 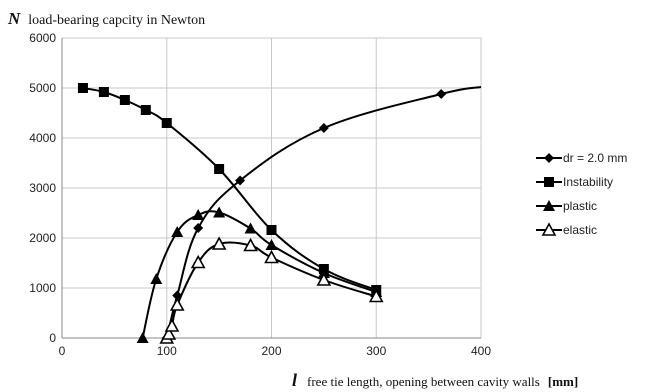 What do you see at coordinates (62, 351) in the screenshot?
I see `x-tick-label-0: 0` at bounding box center [62, 351].